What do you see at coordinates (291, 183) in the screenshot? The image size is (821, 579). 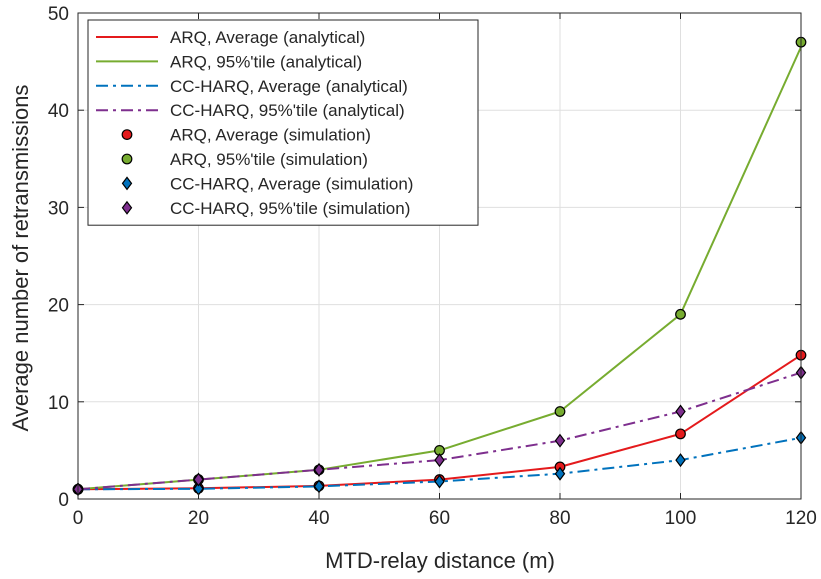 I see `legend-label: CC-HARQ, Average (simulation)` at bounding box center [291, 183].